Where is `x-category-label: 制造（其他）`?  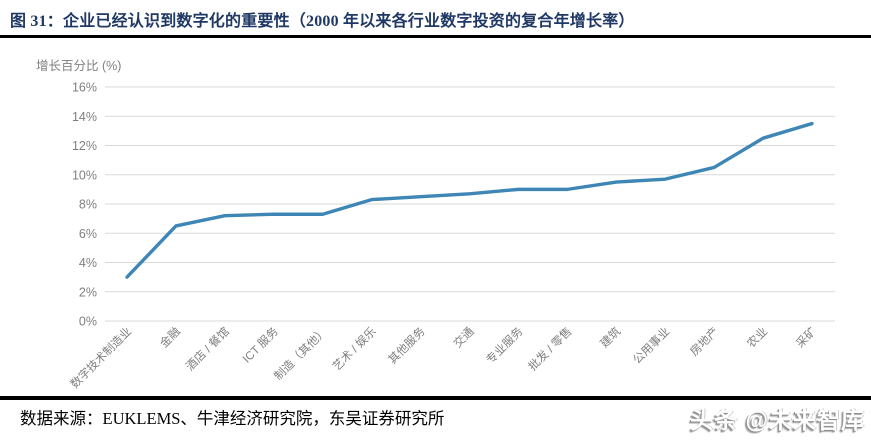
x-category-label: 制造（其他） is located at coordinates (300, 353).